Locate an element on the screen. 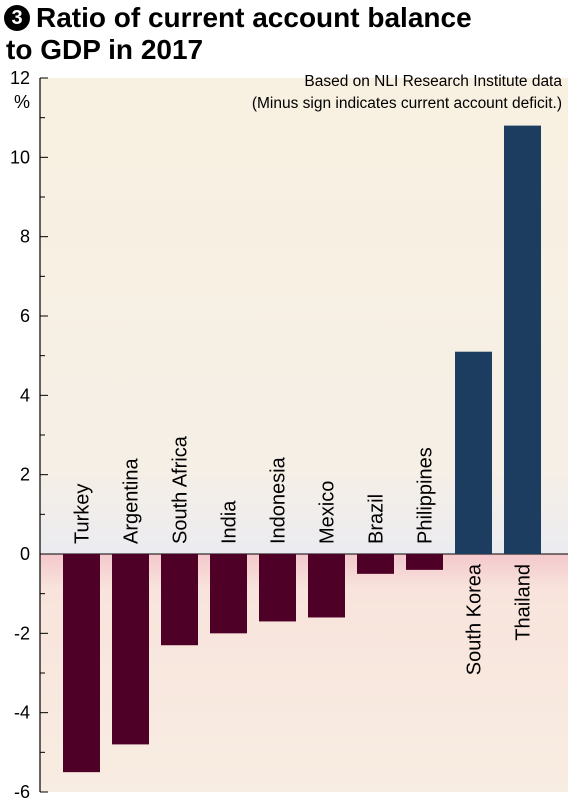 This screenshot has height=800, width=568. bar-indonesia is located at coordinates (277, 588).